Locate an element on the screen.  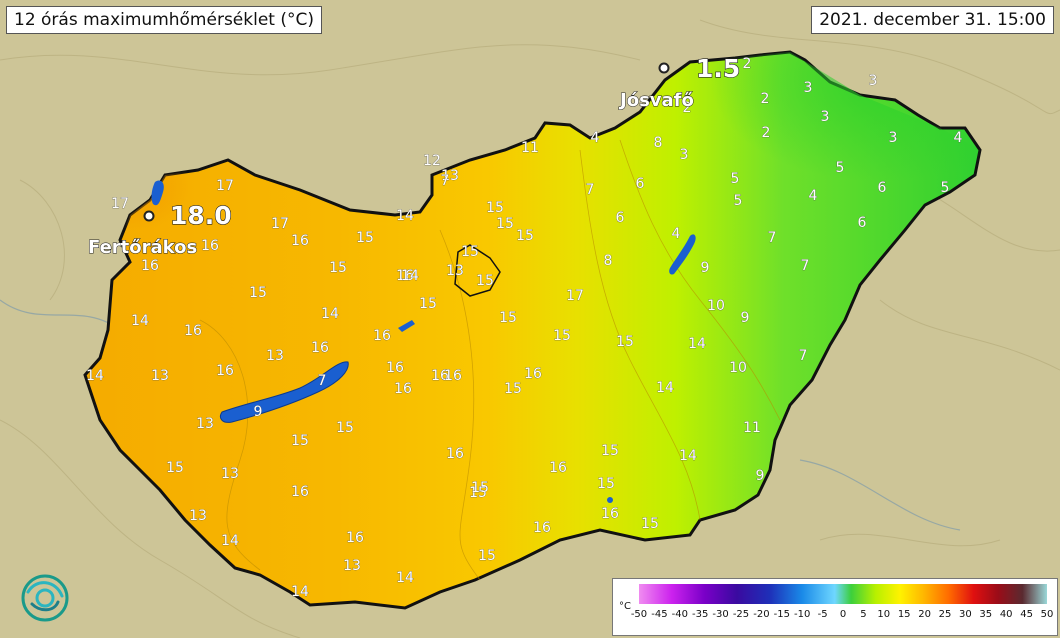
legend-tick-label: -25 is located at coordinates (741, 614).